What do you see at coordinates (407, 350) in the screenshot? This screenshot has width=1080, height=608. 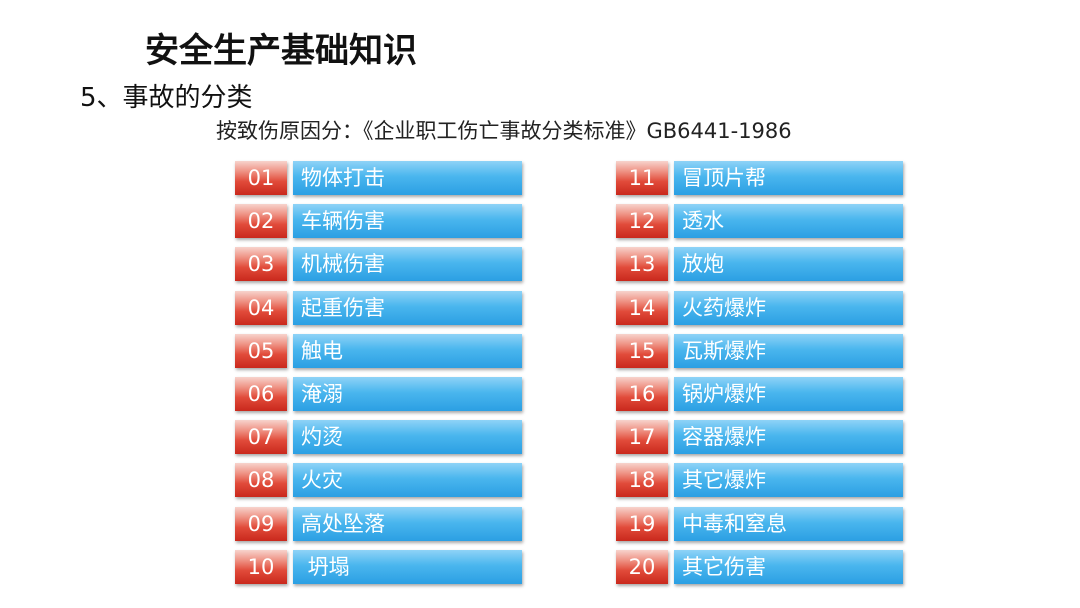 I see `category-label: 触电` at bounding box center [407, 350].